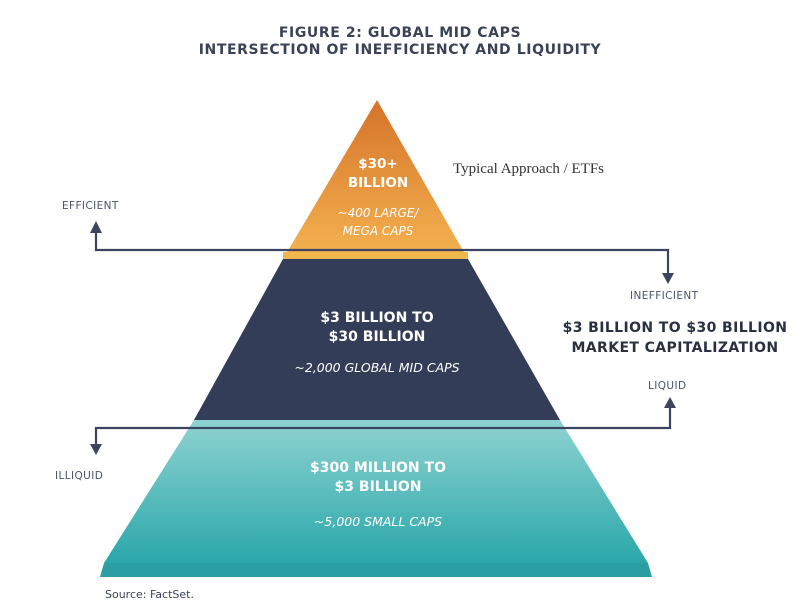 This screenshot has height=610, width=800. I want to click on pyramid-tier-middle, so click(377, 339).